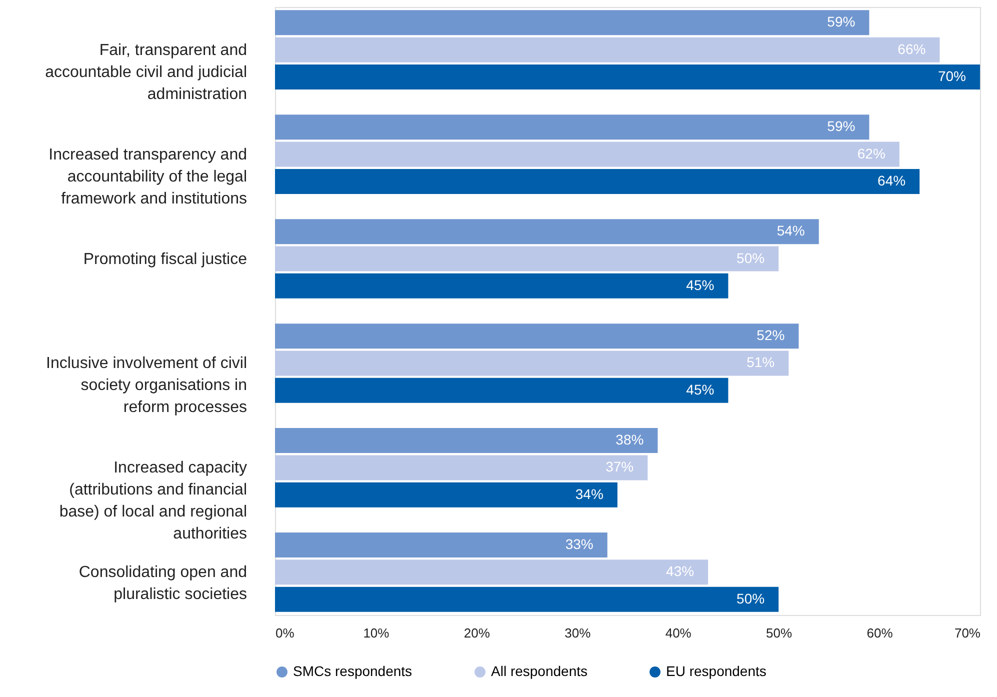  Describe the element at coordinates (352, 671) in the screenshot. I see `legend-label: SMCs respondents` at that location.